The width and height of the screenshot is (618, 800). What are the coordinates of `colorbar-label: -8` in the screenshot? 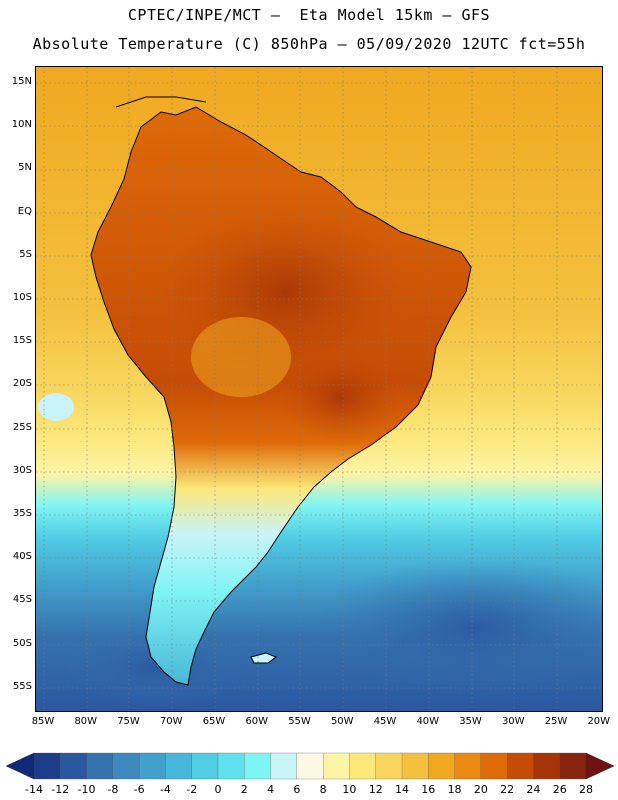 It's located at (113, 789).